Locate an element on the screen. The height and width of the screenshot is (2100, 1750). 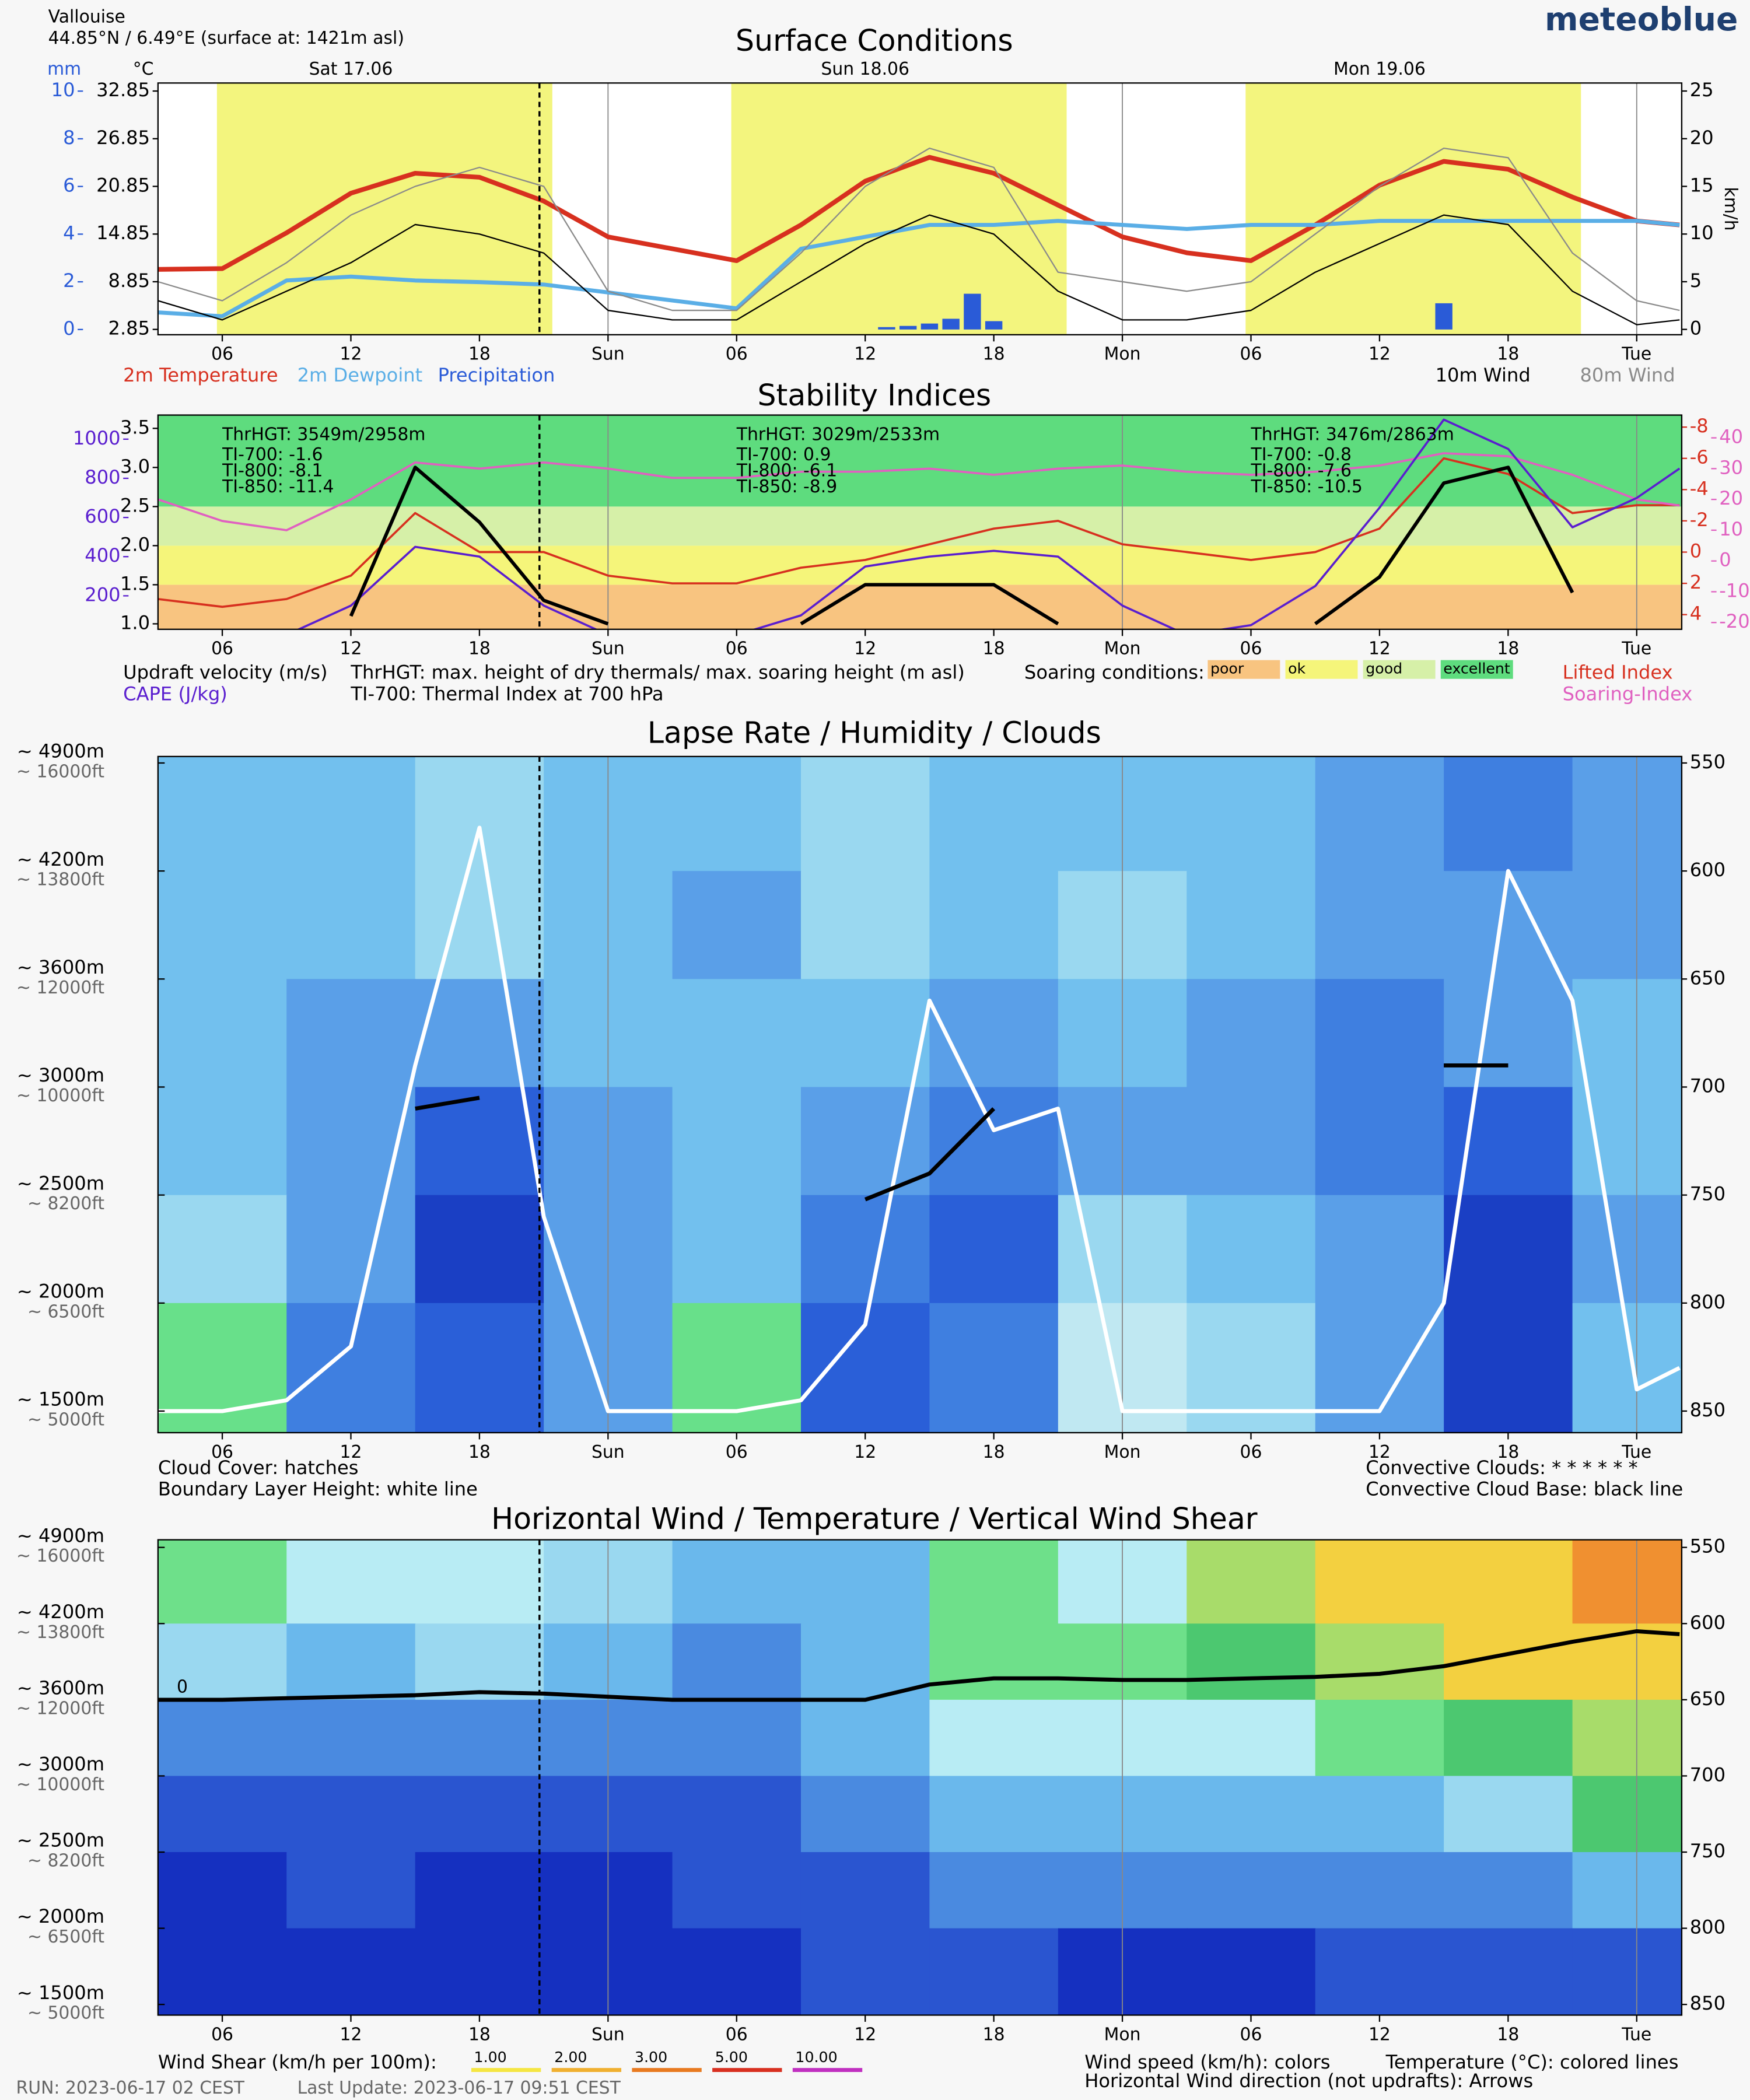
y-tick-label: 5 is located at coordinates (1696, 281).